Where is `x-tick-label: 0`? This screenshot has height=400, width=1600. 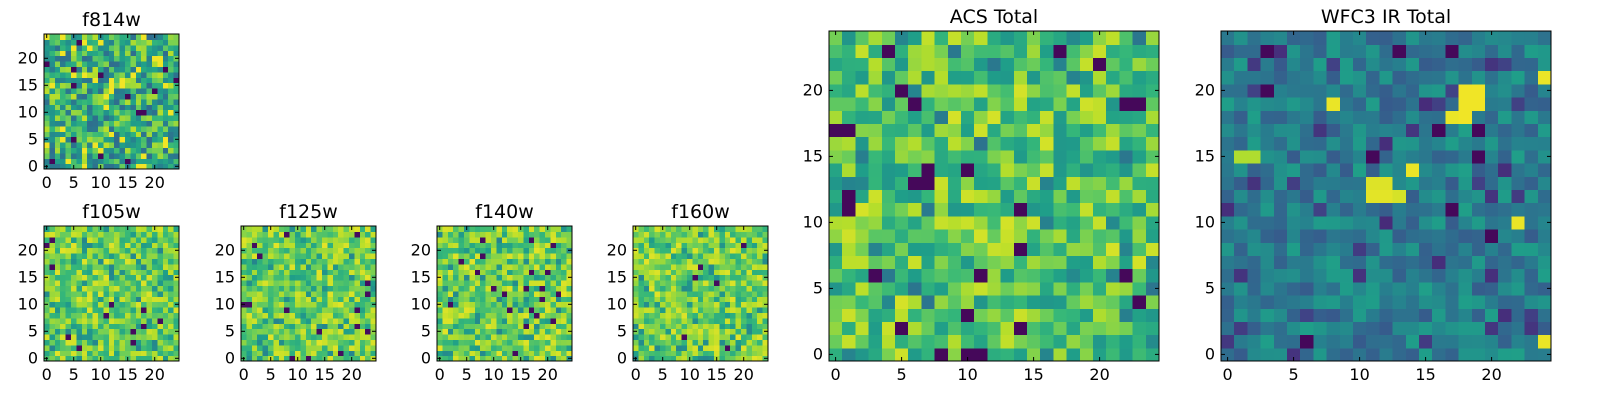 x-tick-label: 0 is located at coordinates (636, 374).